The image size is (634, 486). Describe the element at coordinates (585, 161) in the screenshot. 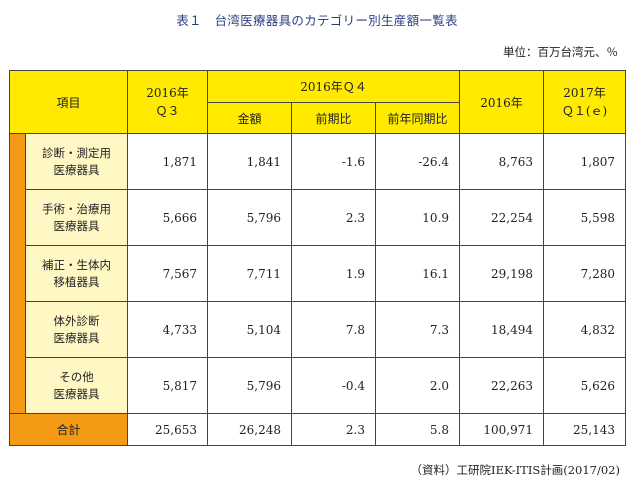

I see `cell-2017-q1: 1,807` at that location.